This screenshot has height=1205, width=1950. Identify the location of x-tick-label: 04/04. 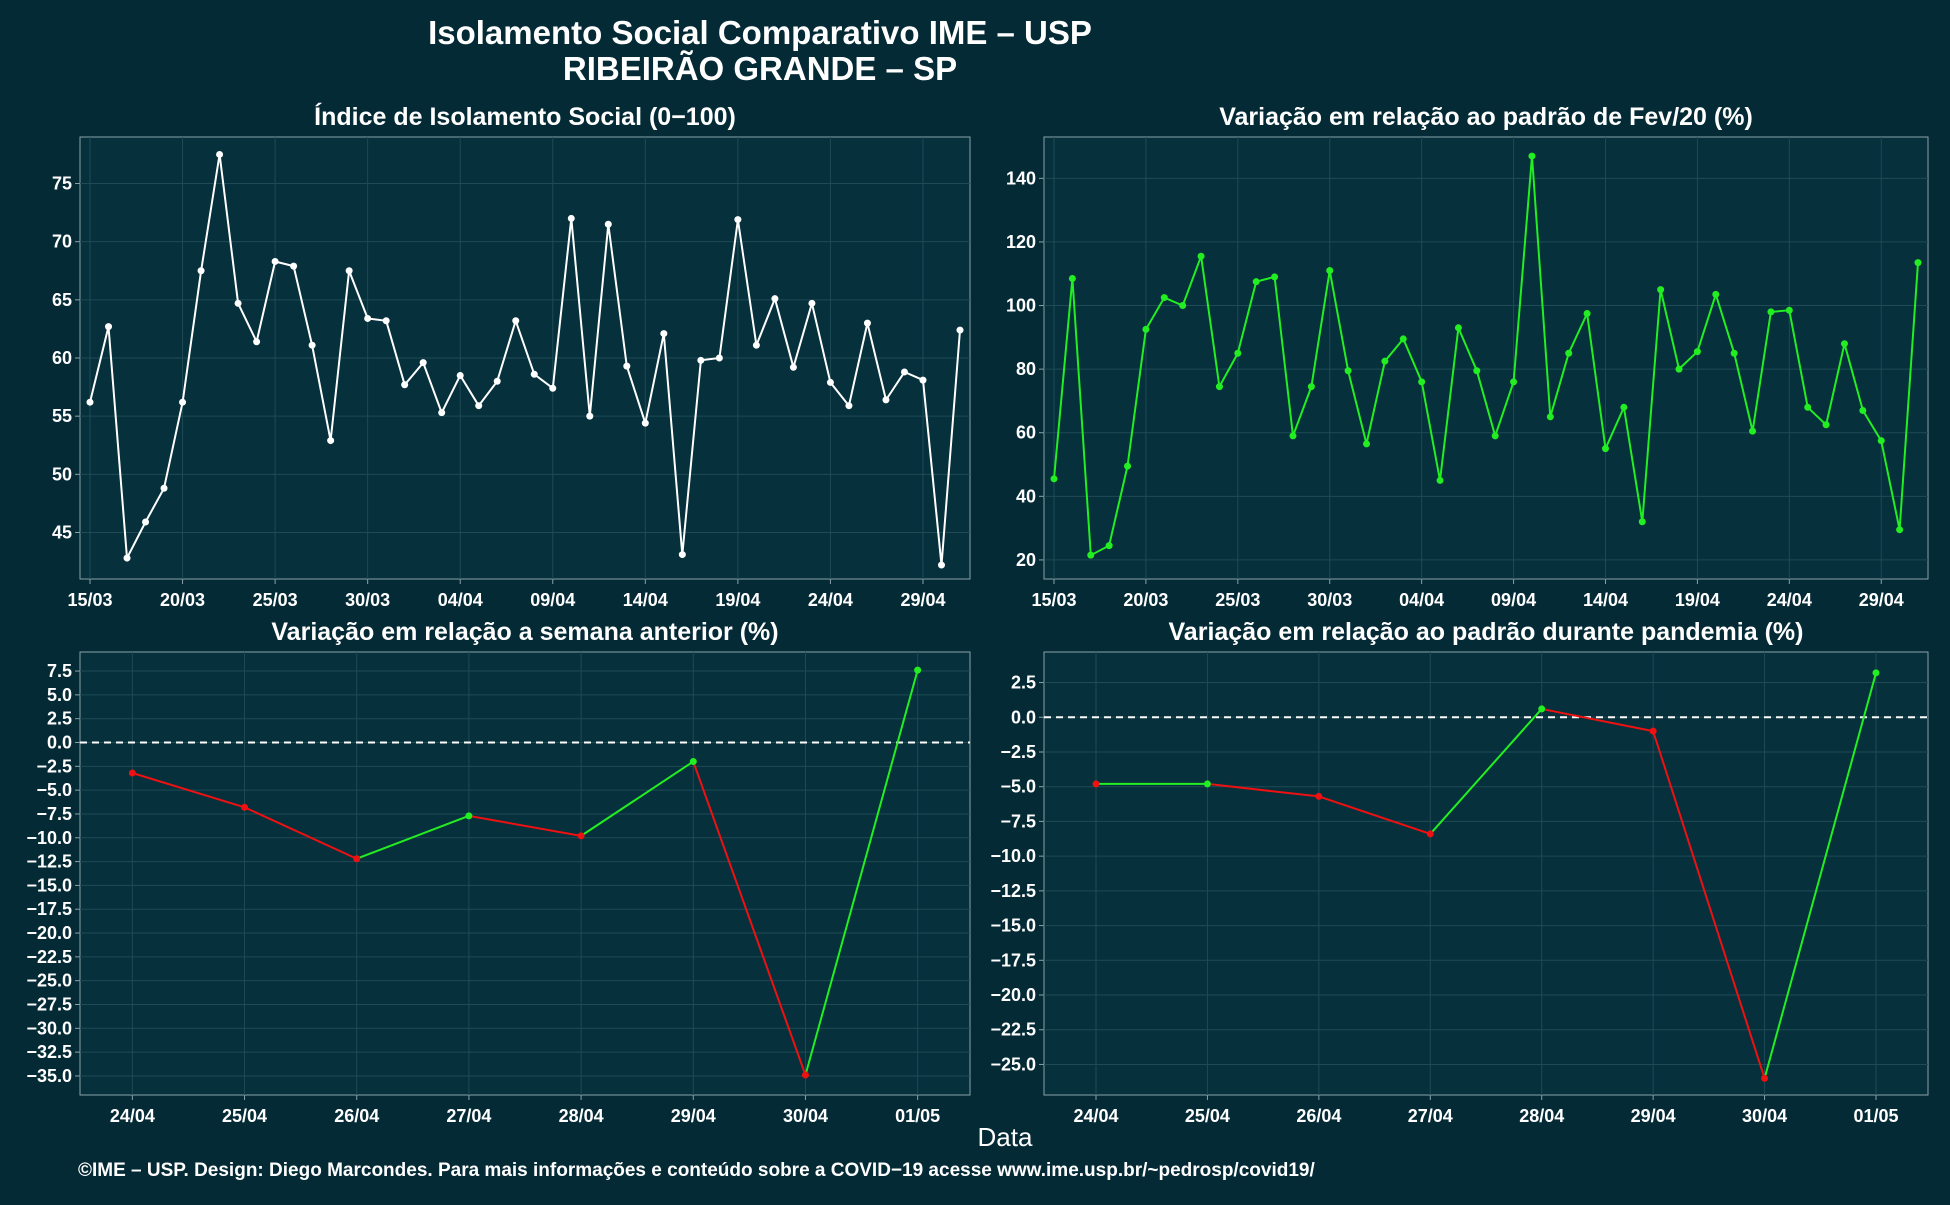
(1421, 600).